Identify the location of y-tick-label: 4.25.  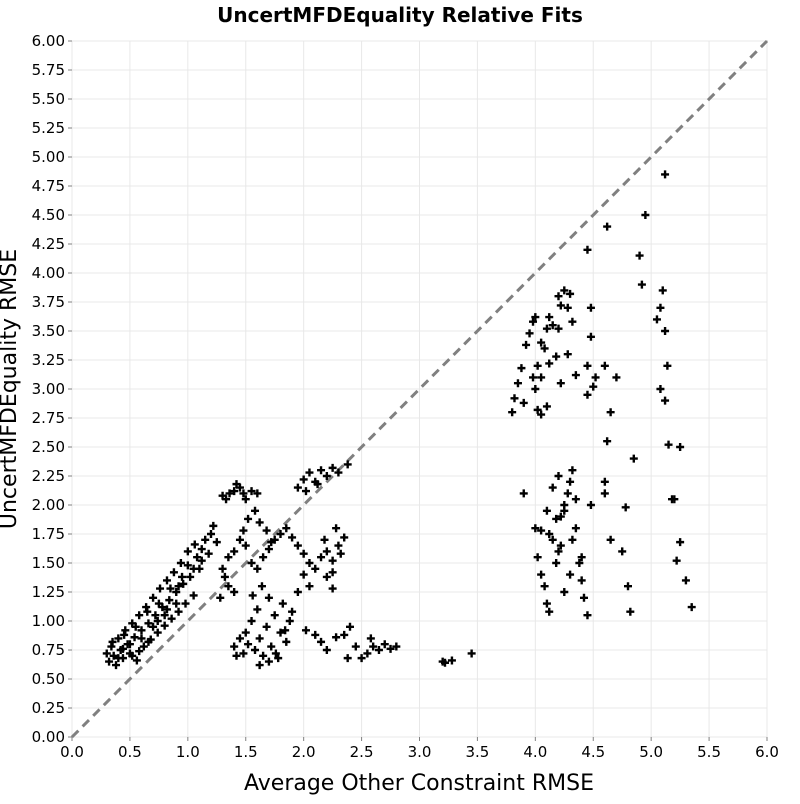
(48, 244).